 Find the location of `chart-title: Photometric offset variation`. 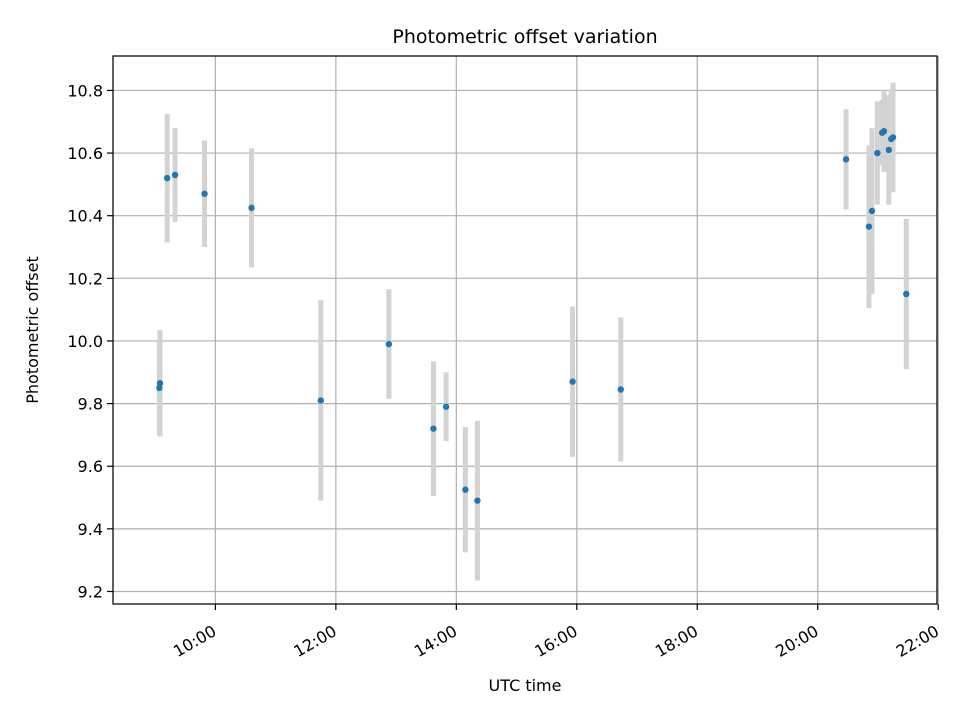

chart-title: Photometric offset variation is located at coordinates (524, 37).